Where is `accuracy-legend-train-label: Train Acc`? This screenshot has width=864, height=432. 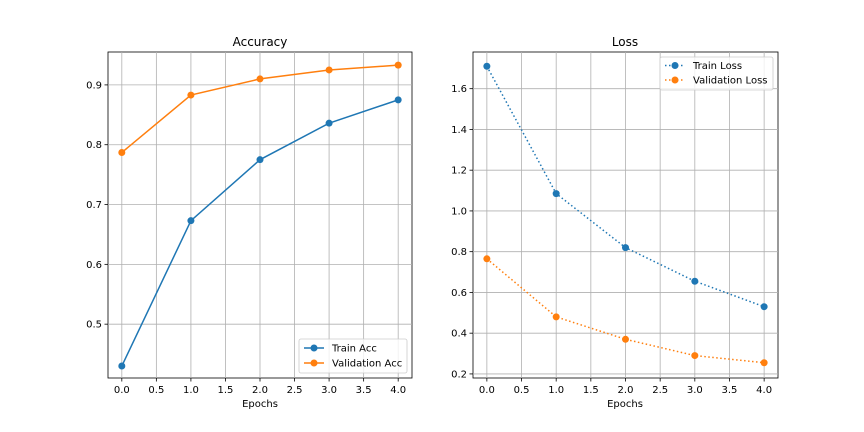 accuracy-legend-train-label: Train Acc is located at coordinates (354, 349).